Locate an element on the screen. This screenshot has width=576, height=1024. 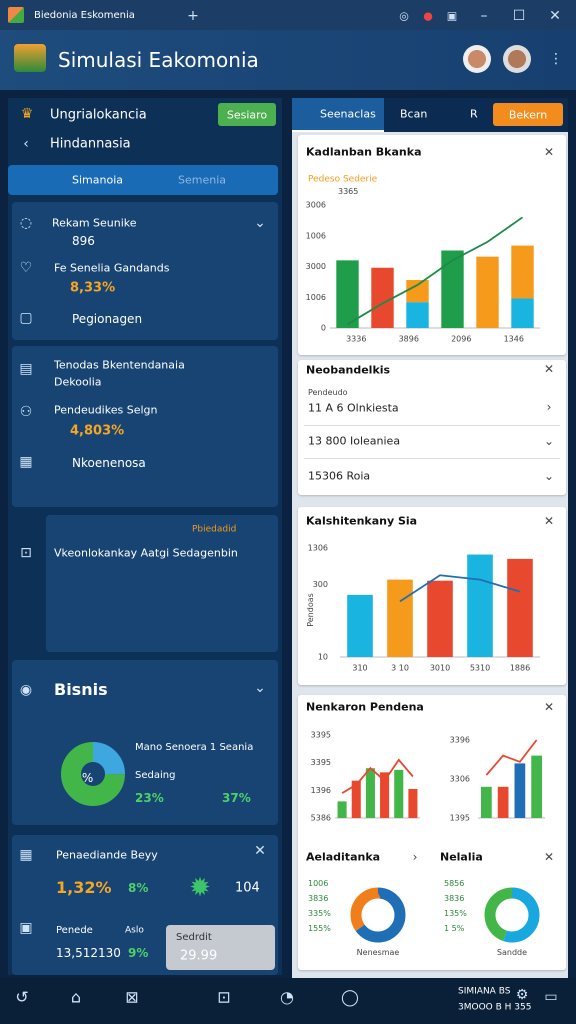
section-title: Penaediande Beyy is located at coordinates (107, 855).